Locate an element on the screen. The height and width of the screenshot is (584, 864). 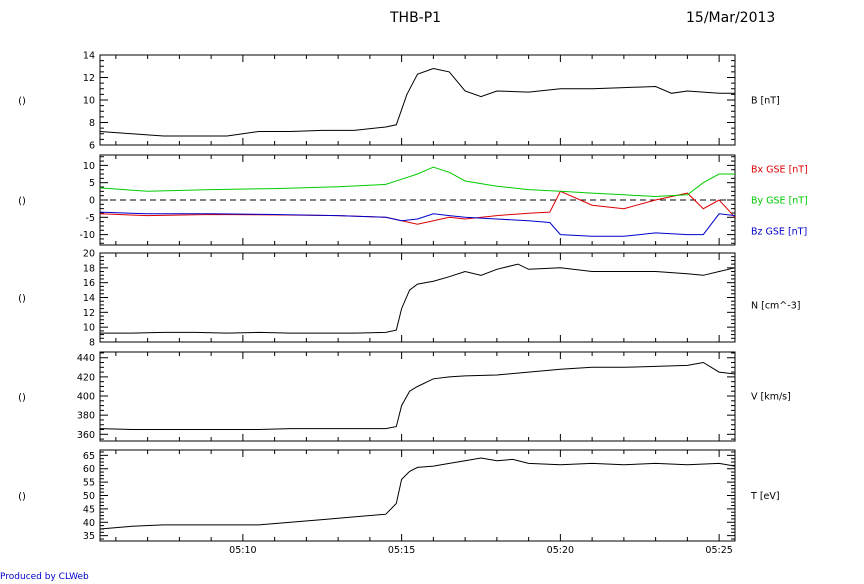
x-tick-label: 05:15 is located at coordinates (401, 550).